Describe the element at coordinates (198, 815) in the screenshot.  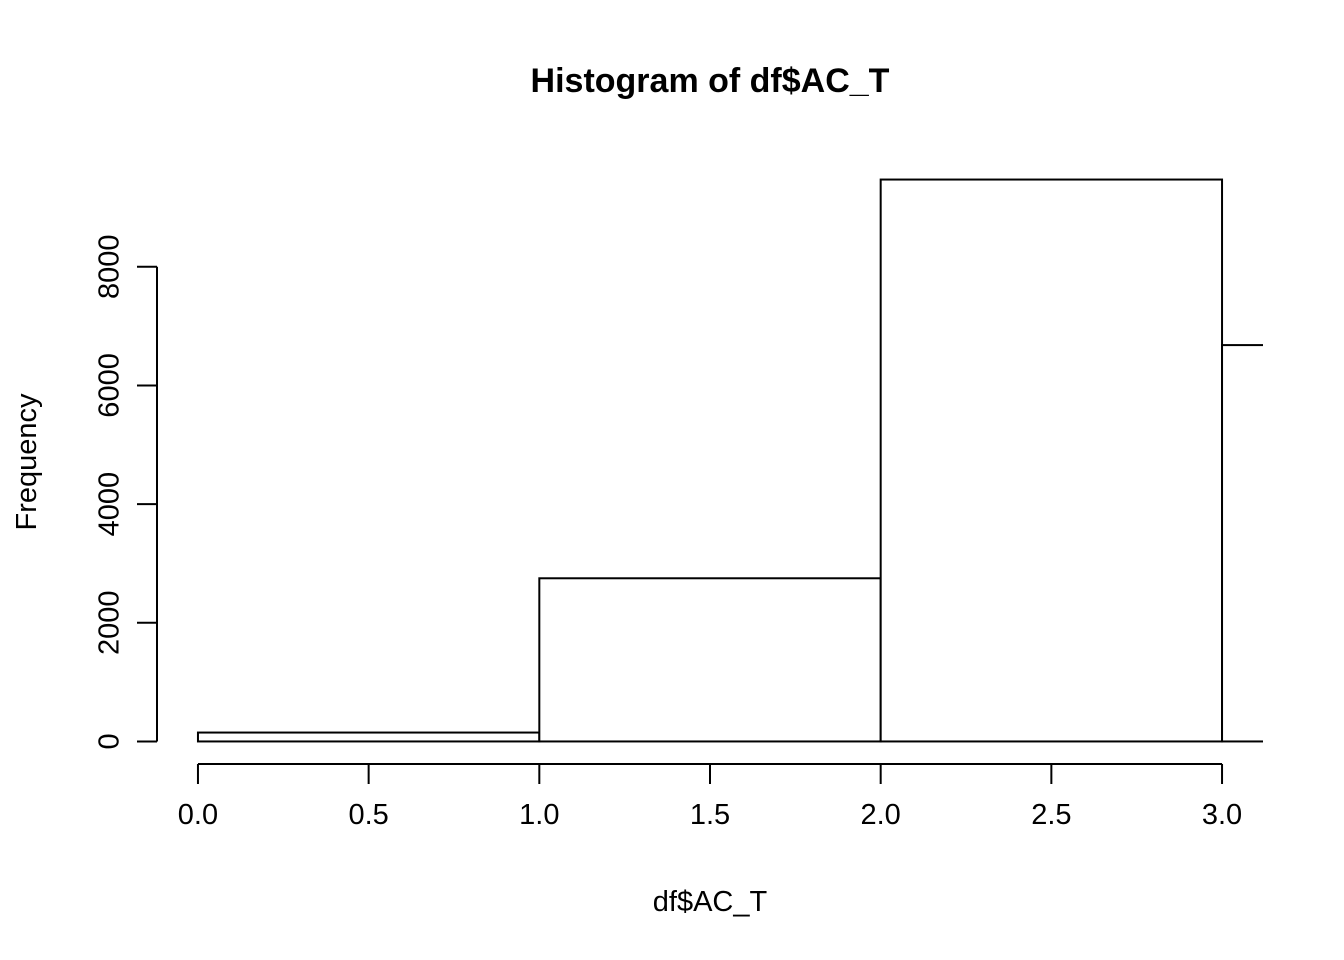
I see `x-tick-label: 0.0` at that location.